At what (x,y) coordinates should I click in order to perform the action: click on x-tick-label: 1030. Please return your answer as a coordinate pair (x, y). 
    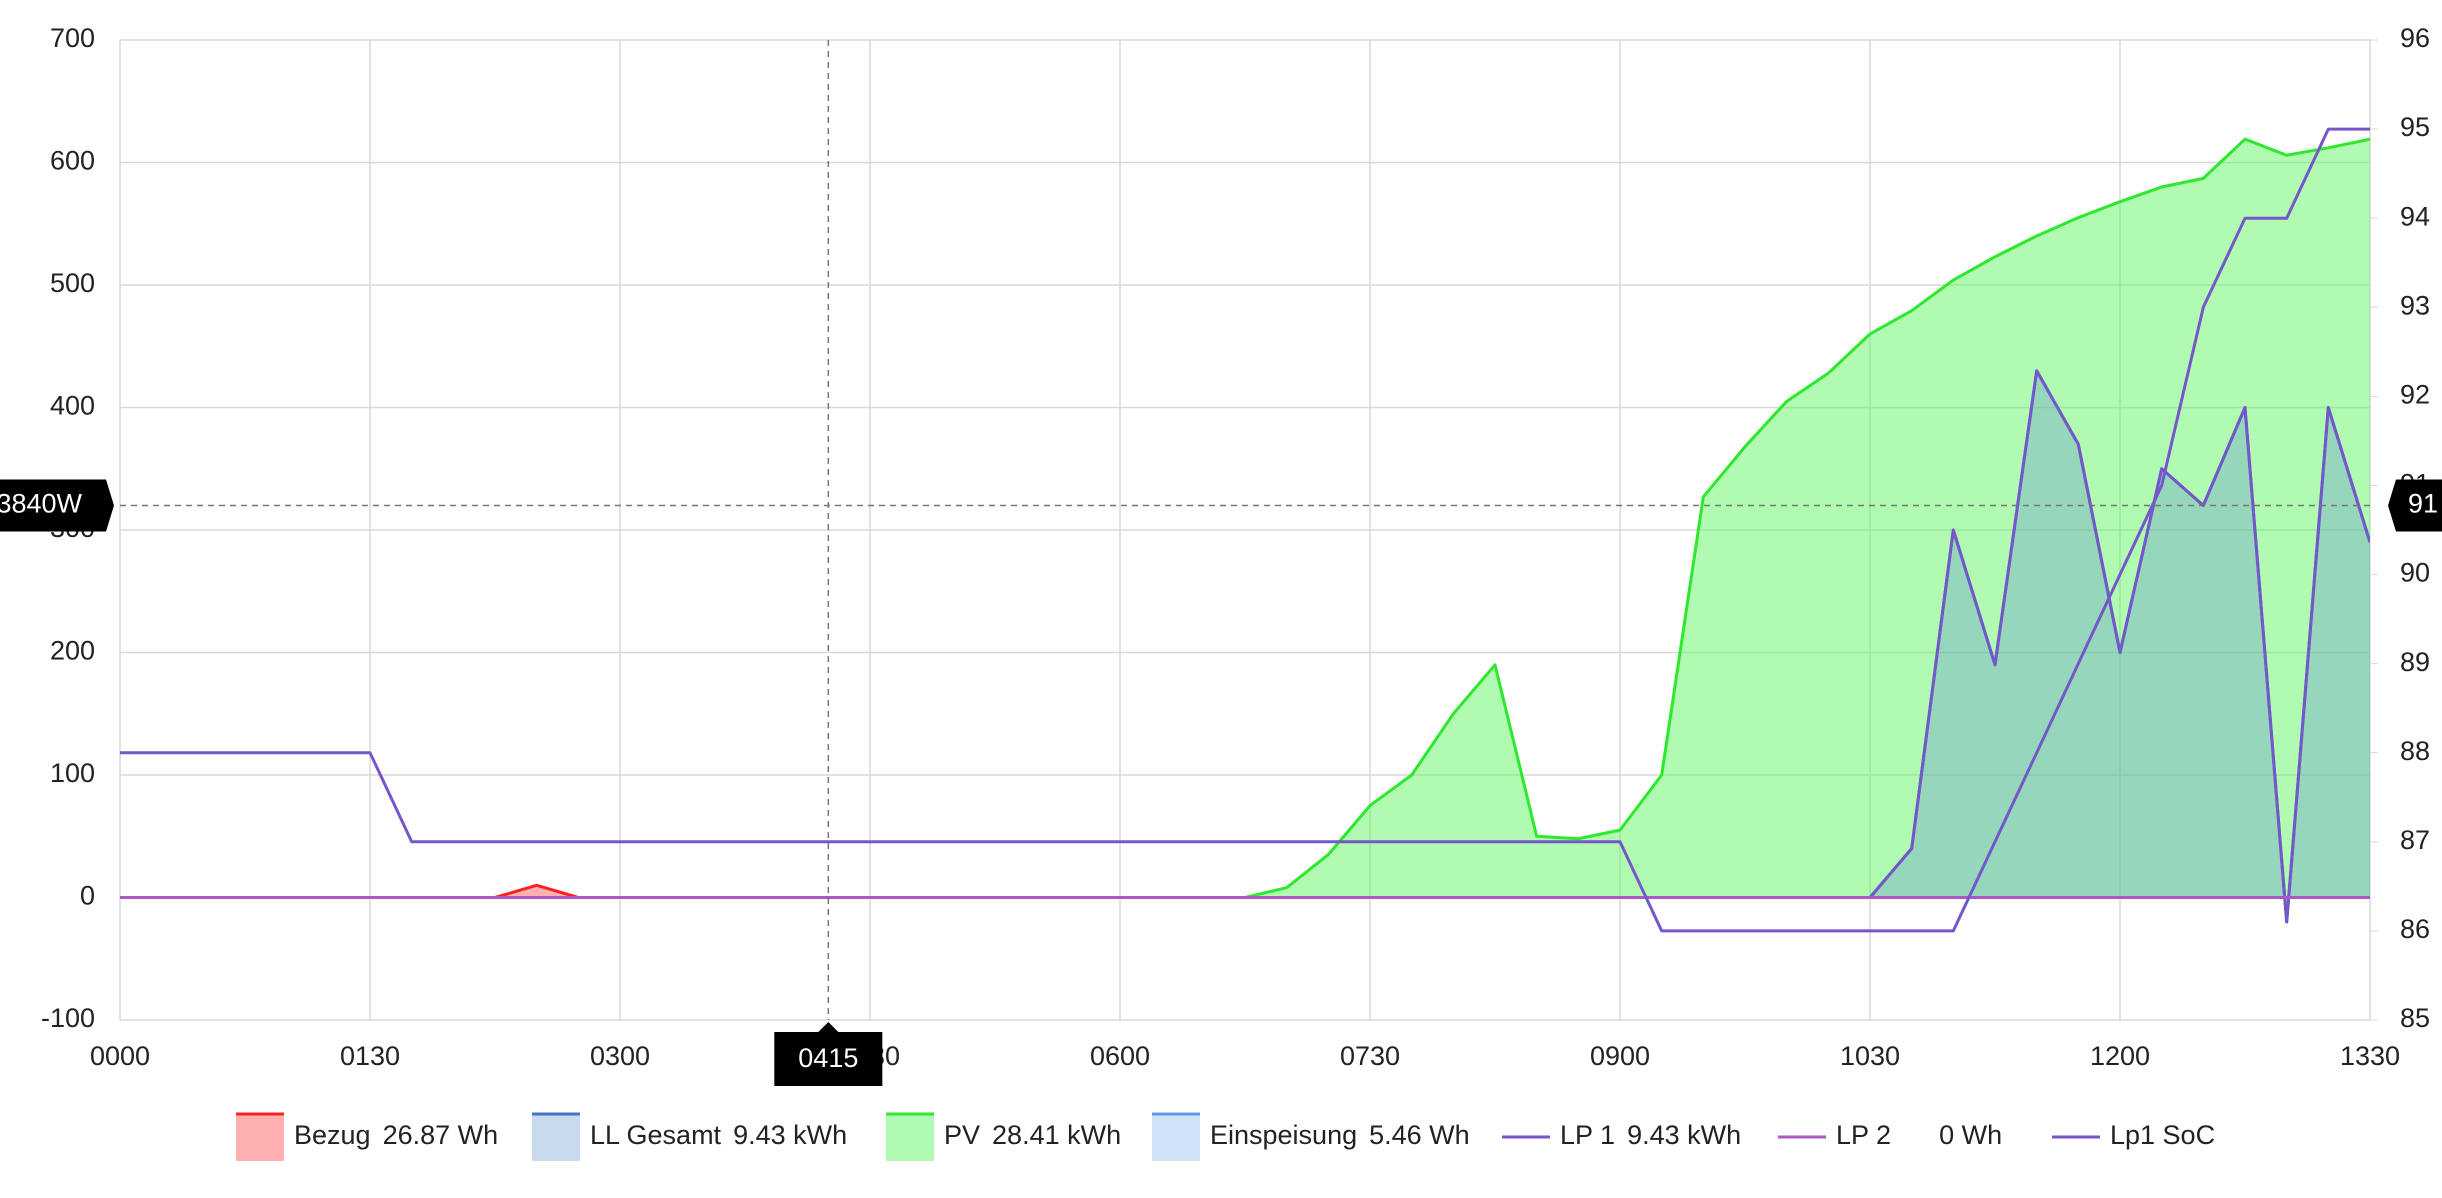
    Looking at the image, I should click on (1870, 1056).